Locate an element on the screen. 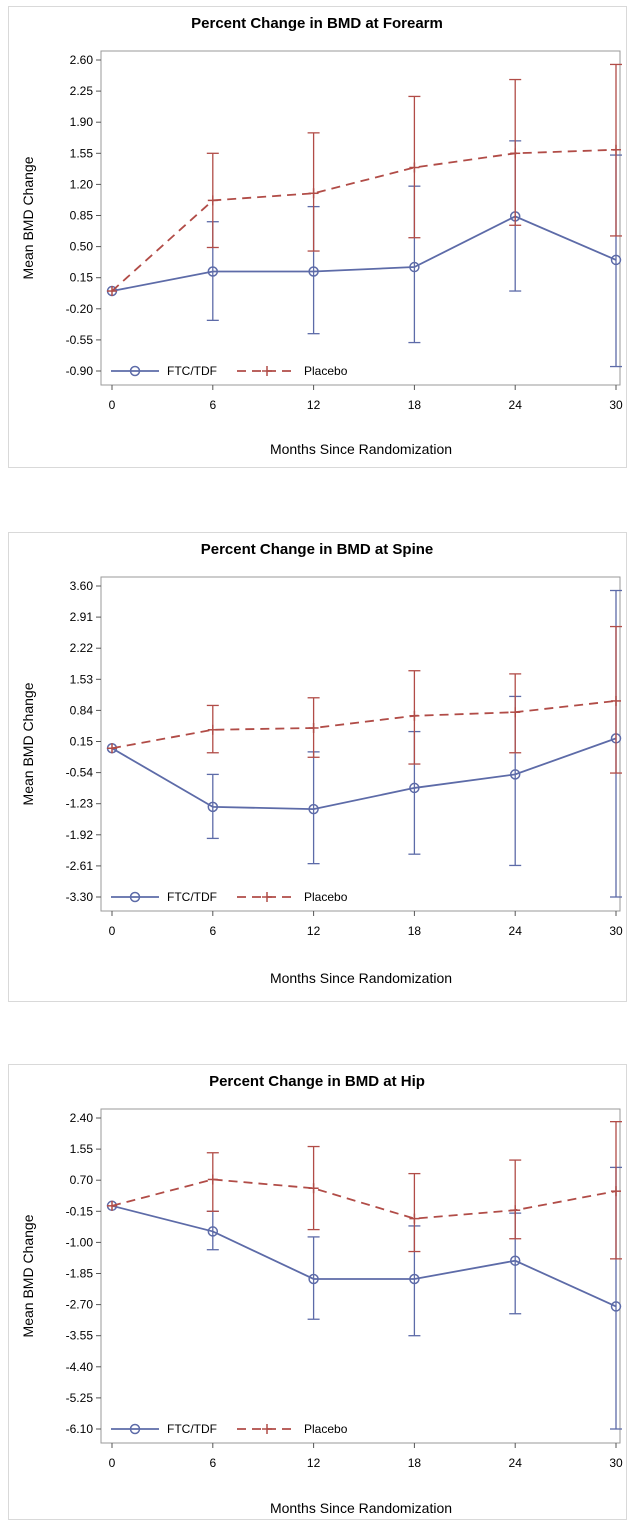 This screenshot has height=1522, width=627. y-tick-label: -4.40 is located at coordinates (80, 1367).